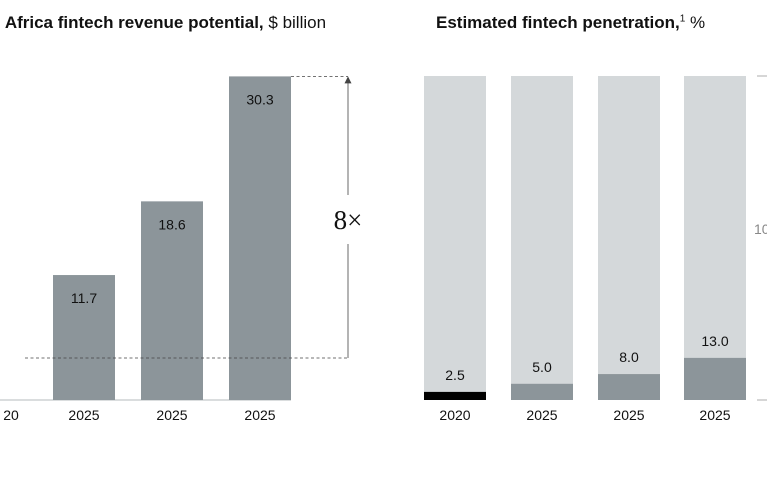 Image resolution: width=767 pixels, height=480 pixels. What do you see at coordinates (11, 415) in the screenshot?
I see `x-tick-label: 20` at bounding box center [11, 415].